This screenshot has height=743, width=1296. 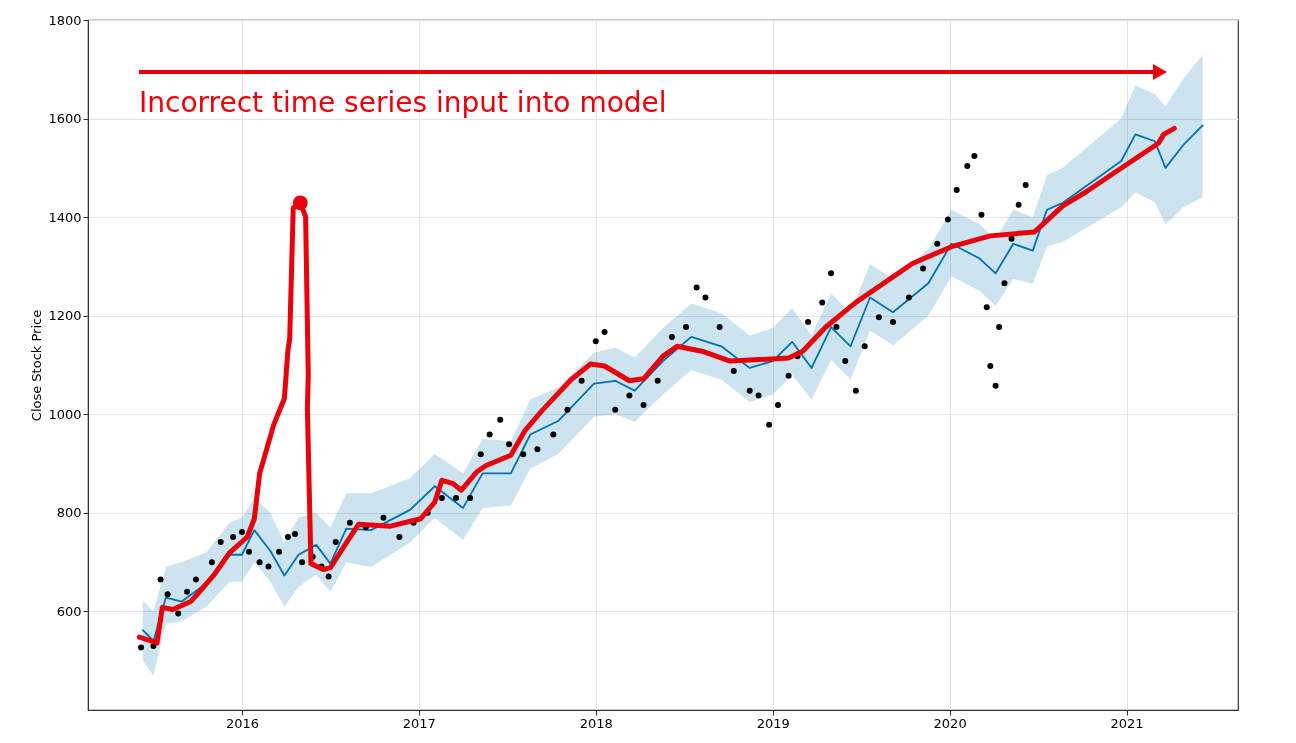 What do you see at coordinates (65, 414) in the screenshot?
I see `y-tick-label: 1000` at bounding box center [65, 414].